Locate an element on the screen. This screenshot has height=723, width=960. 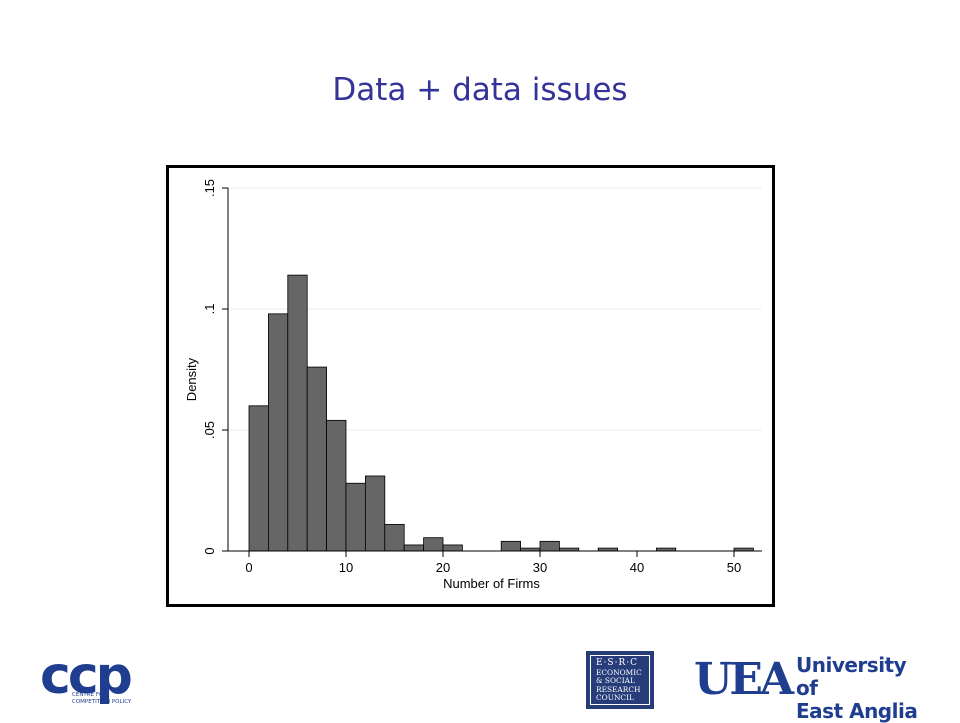
ccp-logo: ccp CENTRE FOR COMPETITION POLICY is located at coordinates (96, 680).